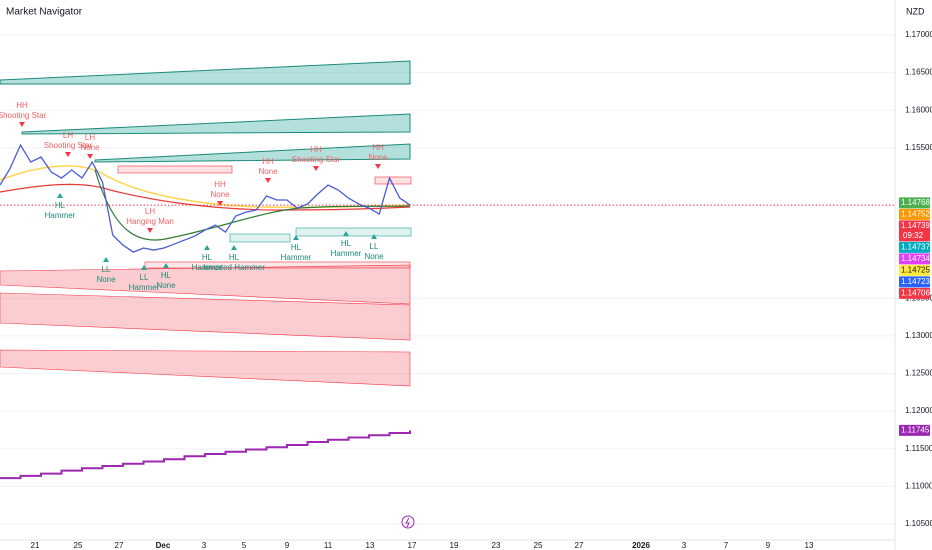 The image size is (932, 550). I want to click on moving-average, so click(205, 197).